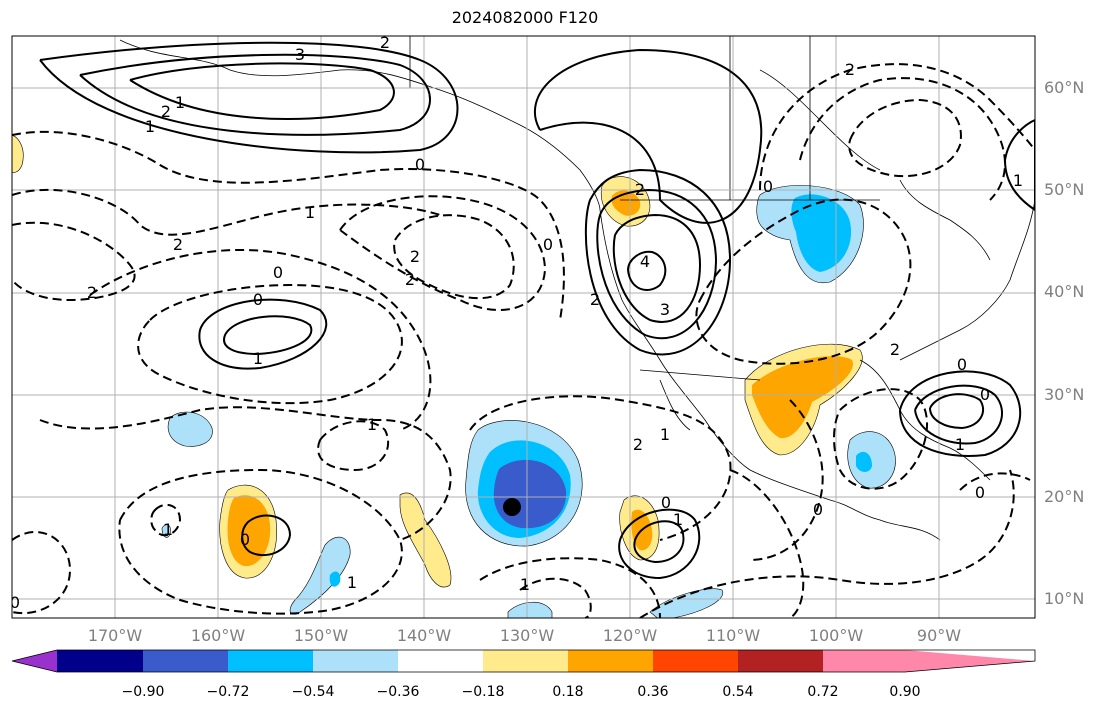 The width and height of the screenshot is (1105, 712). Describe the element at coordinates (313, 692) in the screenshot. I see `colorbar-tick-label: −0.54` at that location.